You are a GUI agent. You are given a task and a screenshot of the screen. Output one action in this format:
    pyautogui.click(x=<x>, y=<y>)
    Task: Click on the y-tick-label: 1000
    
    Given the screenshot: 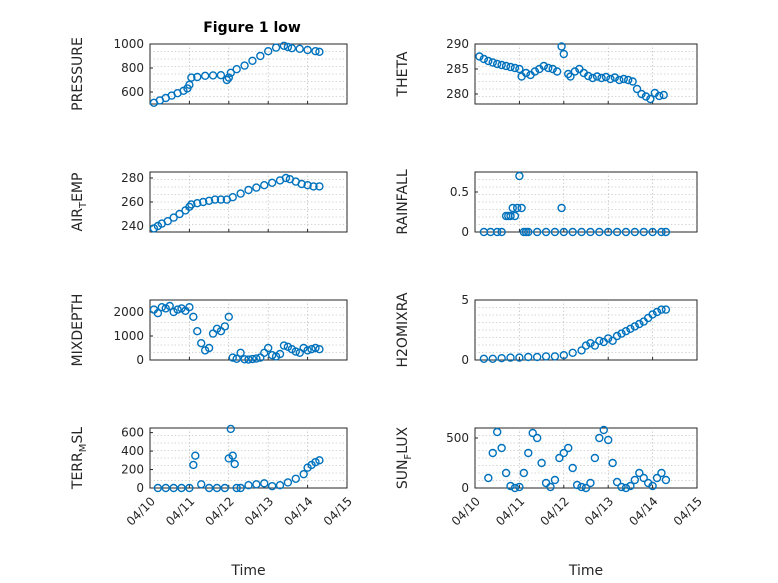 What is the action you would take?
    pyautogui.click(x=128, y=44)
    